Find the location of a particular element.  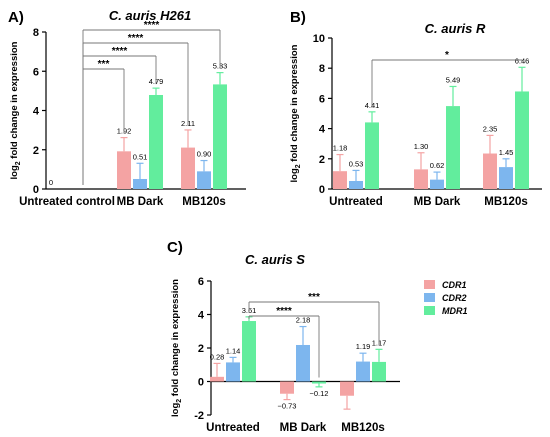

panel-letter: A) is located at coordinates (16, 17).